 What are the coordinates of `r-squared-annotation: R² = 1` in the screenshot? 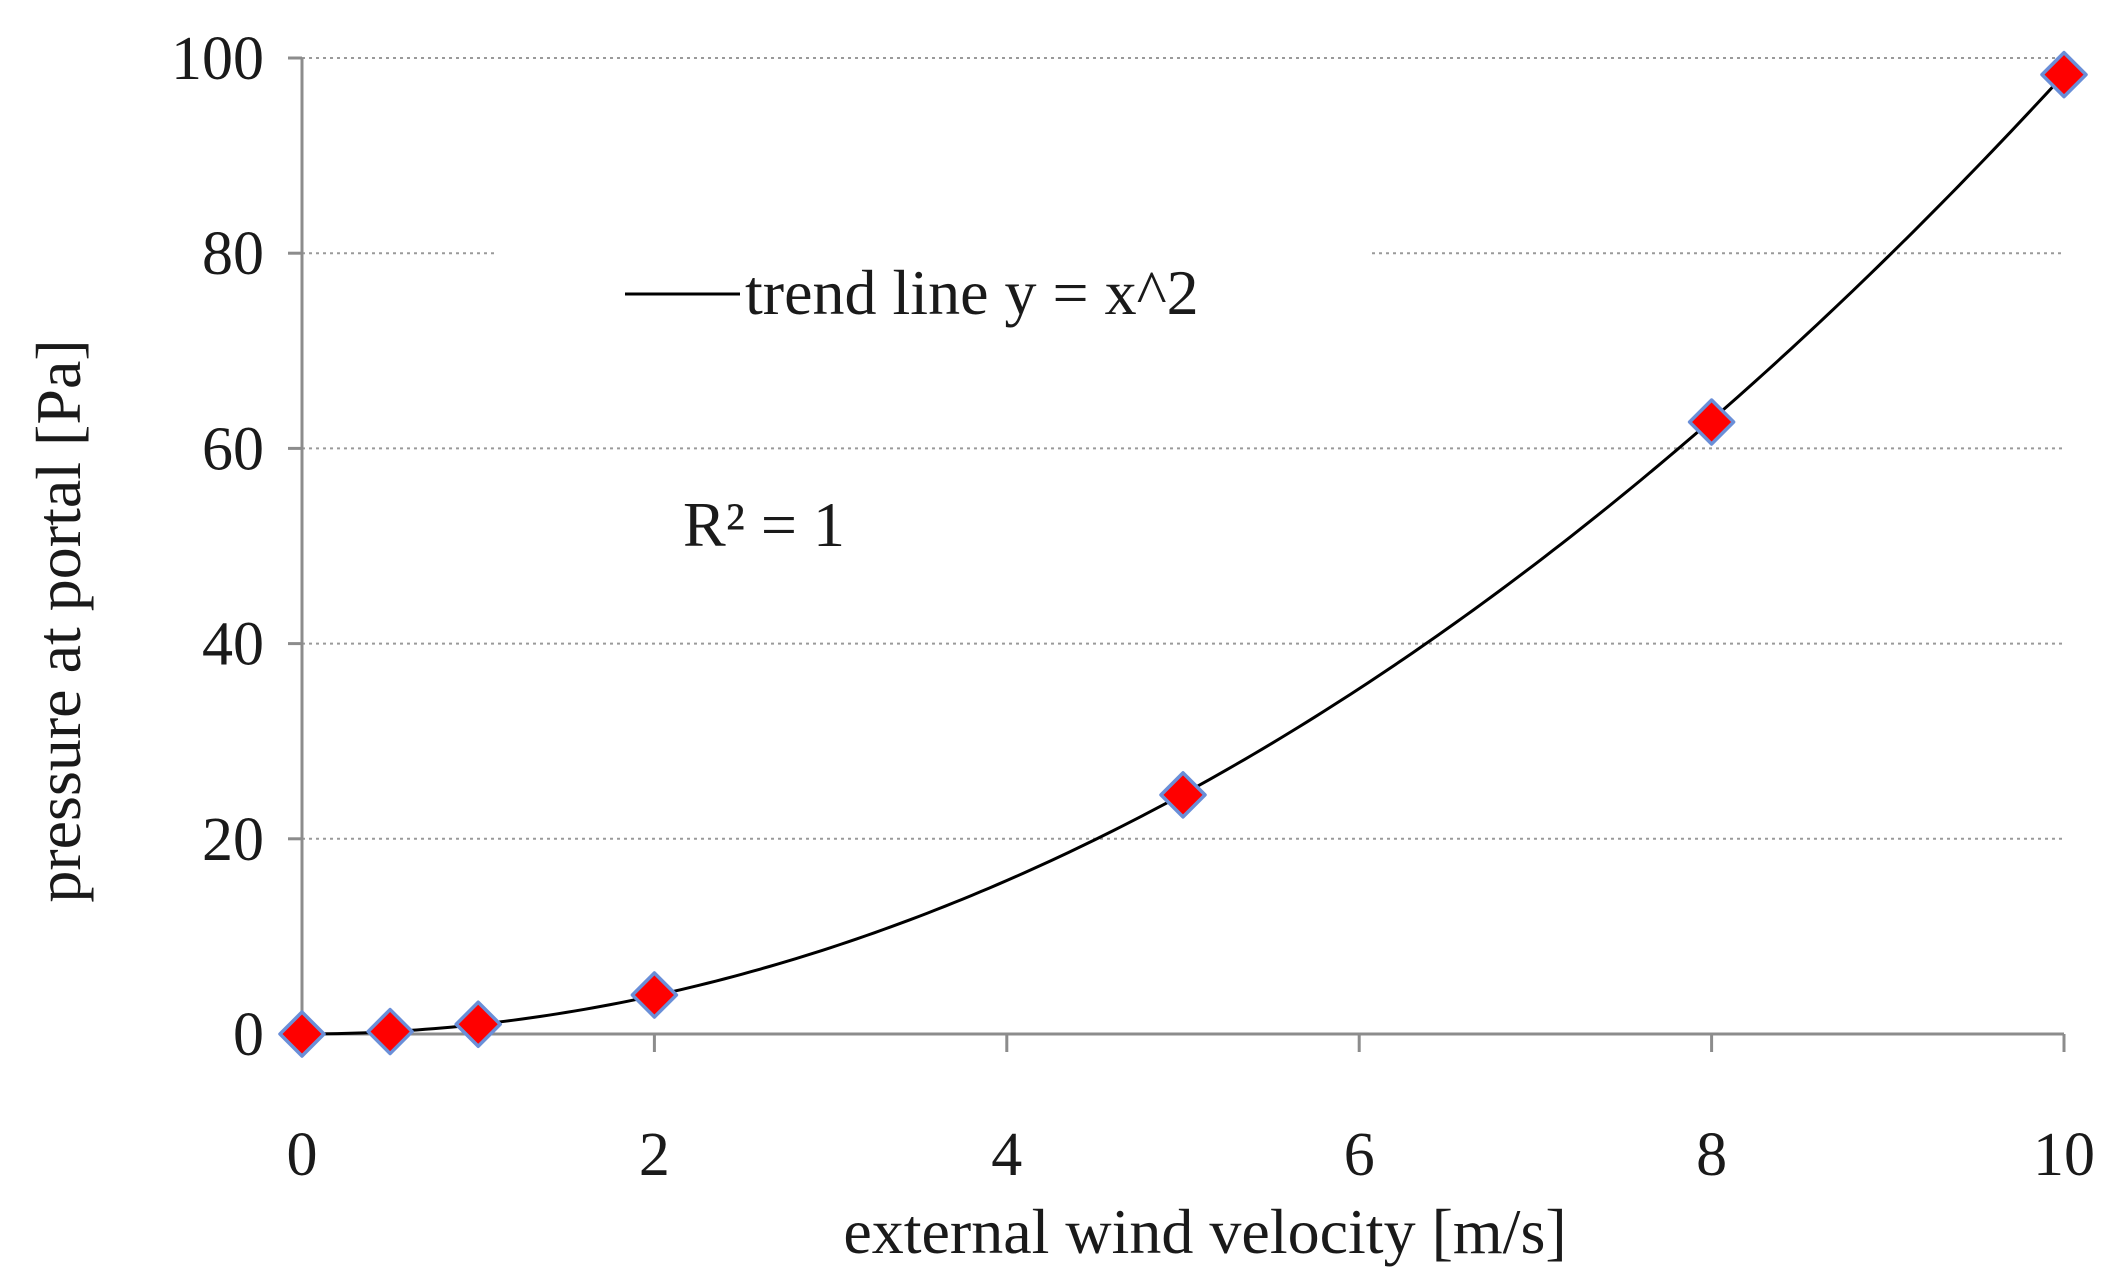 It's located at (764, 524).